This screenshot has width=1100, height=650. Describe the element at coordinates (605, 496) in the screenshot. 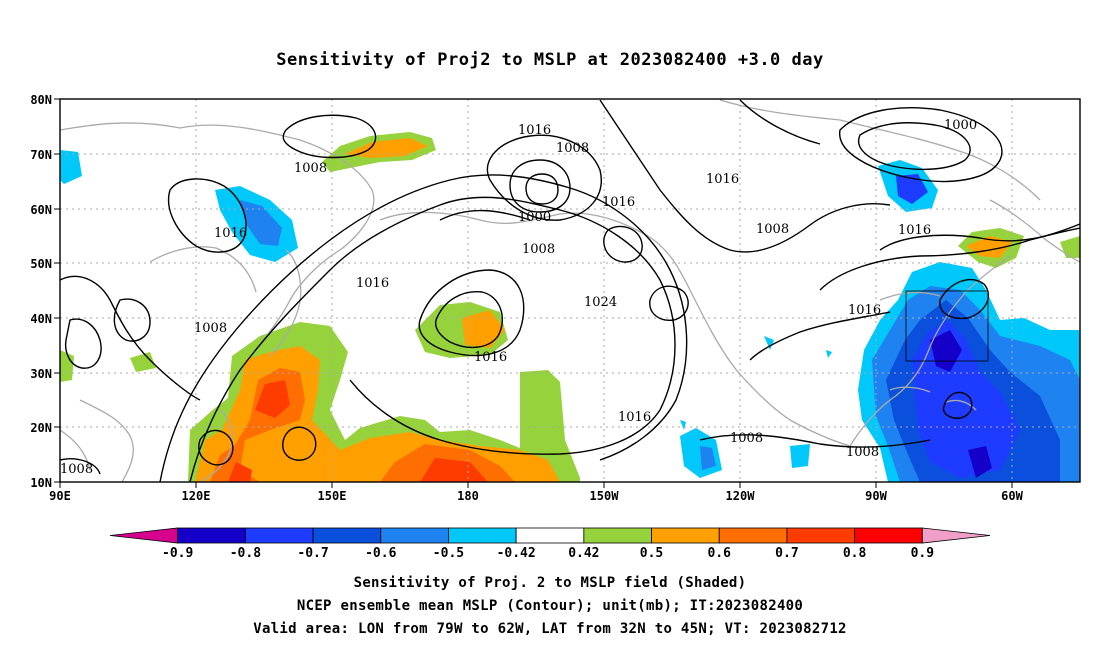

I see `lon-label: 150W` at that location.